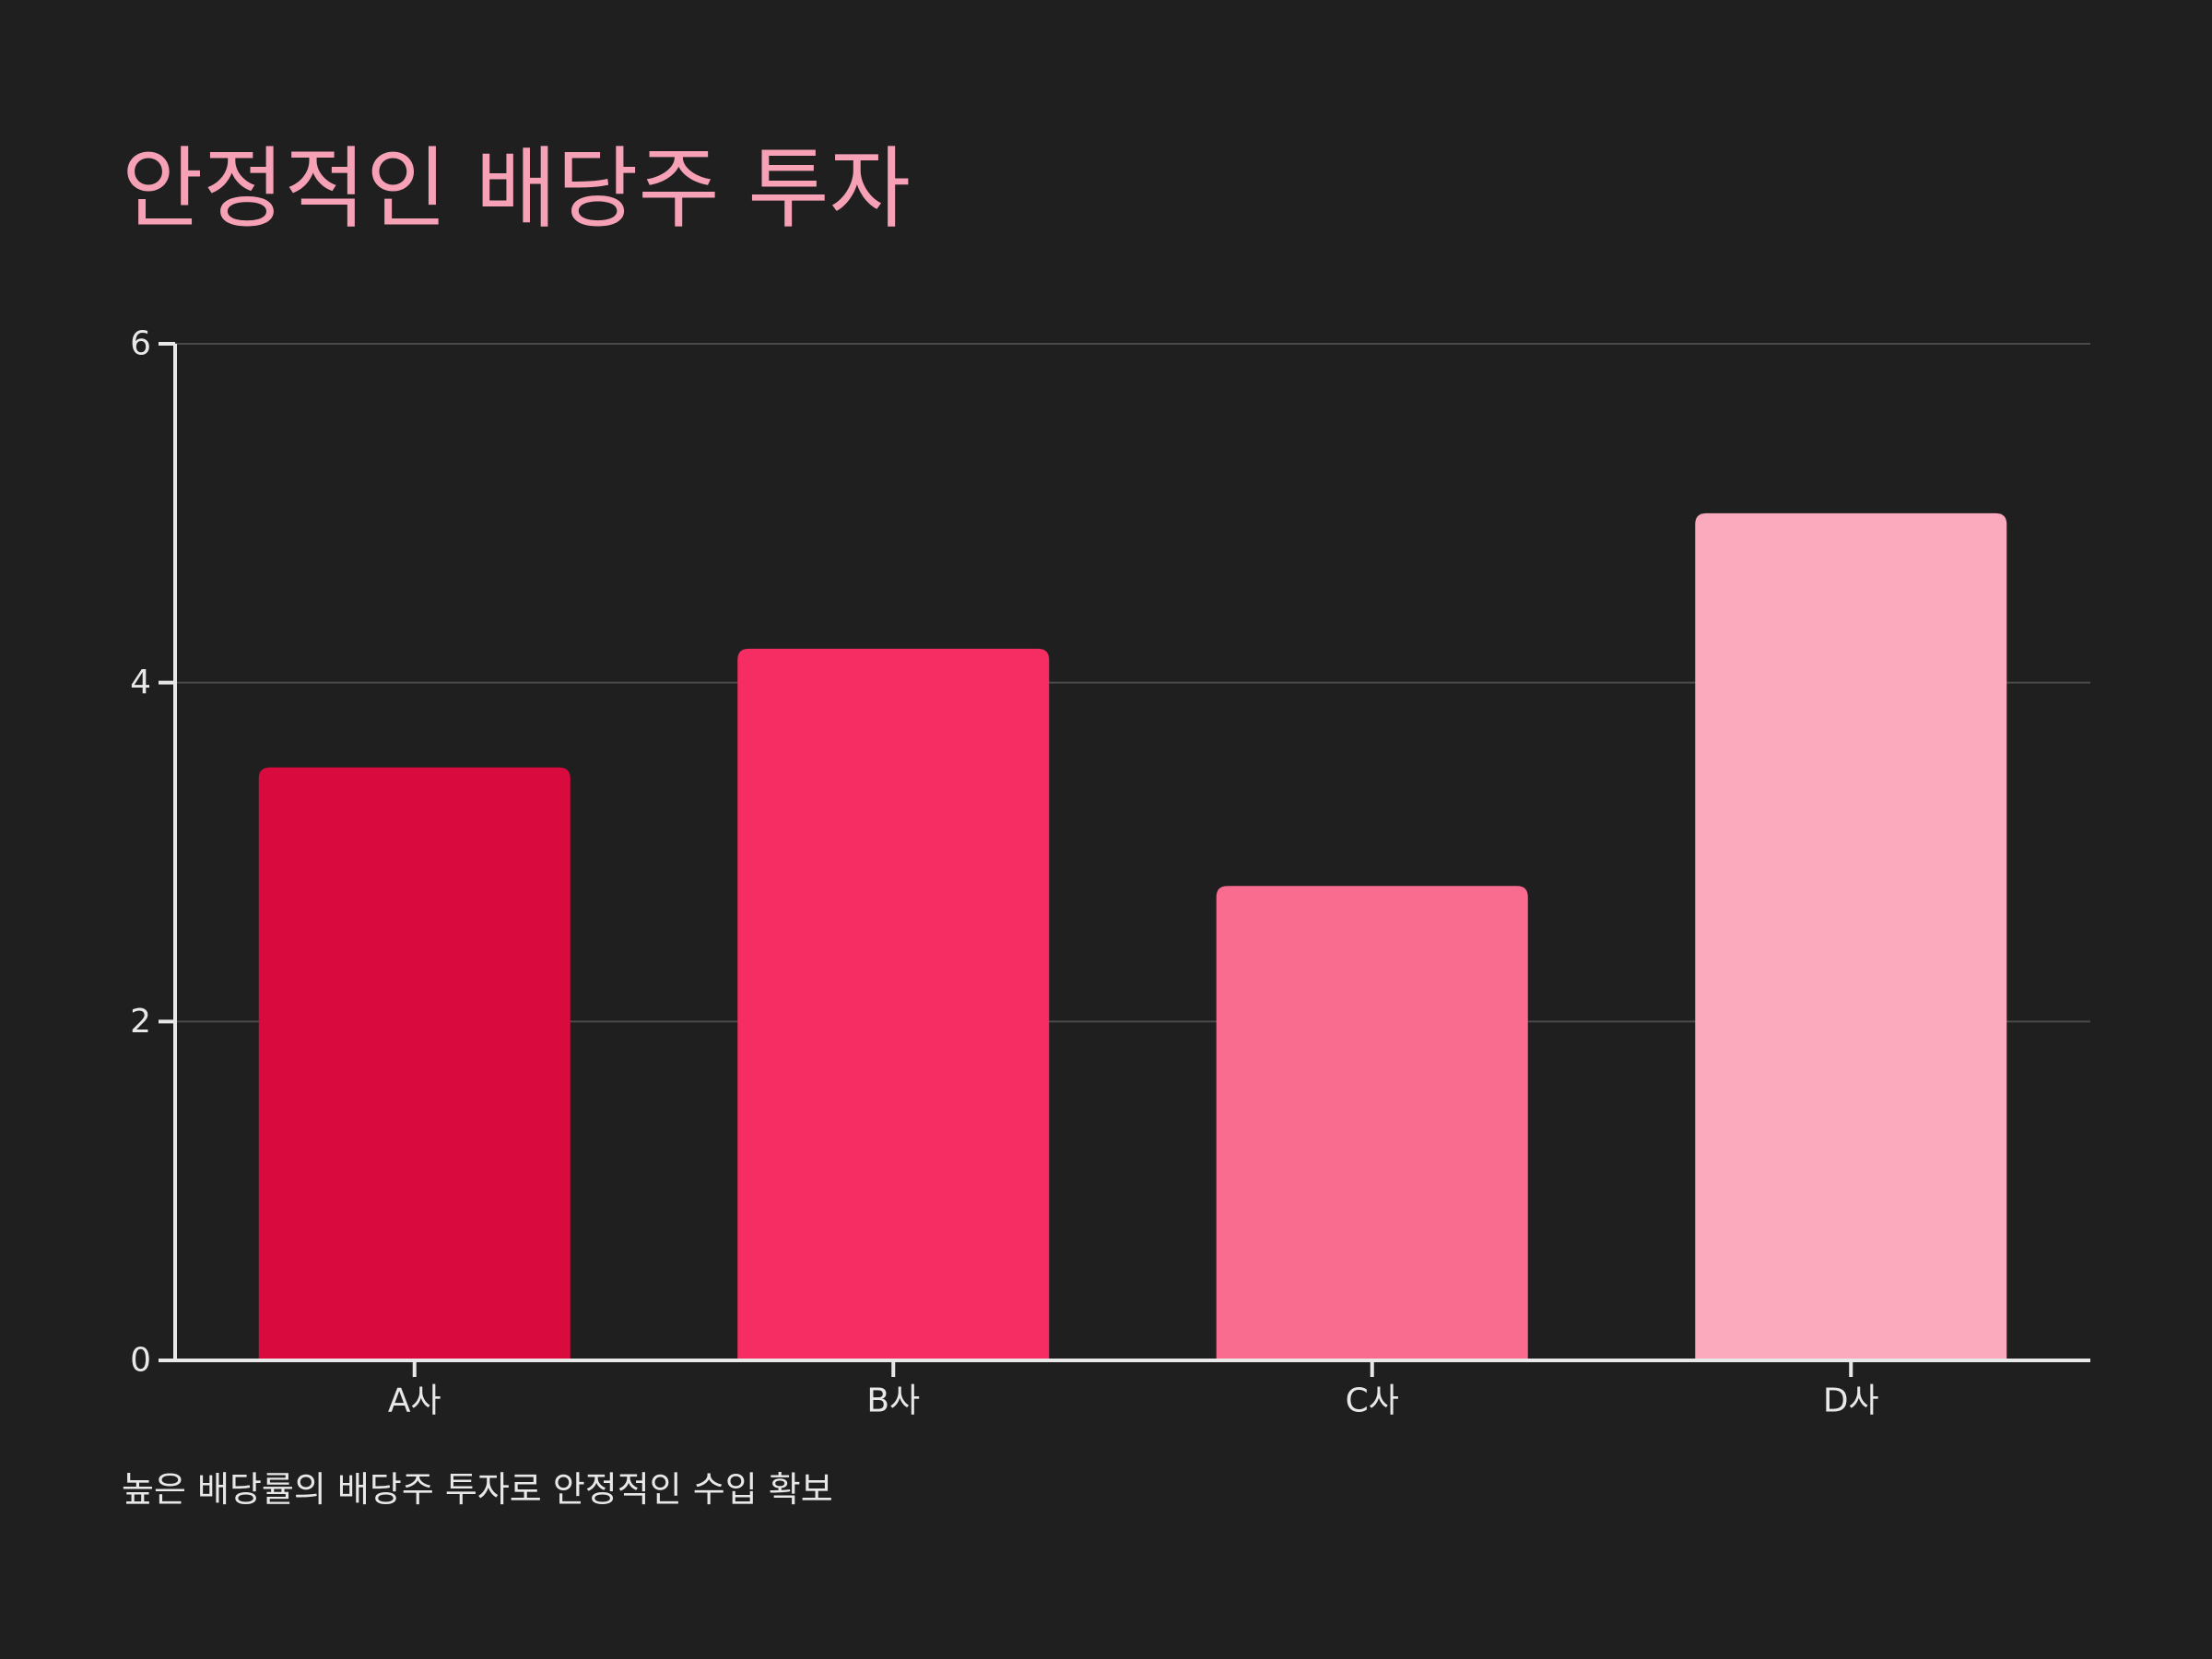  I want to click on y-tick-label: 6, so click(140, 344).